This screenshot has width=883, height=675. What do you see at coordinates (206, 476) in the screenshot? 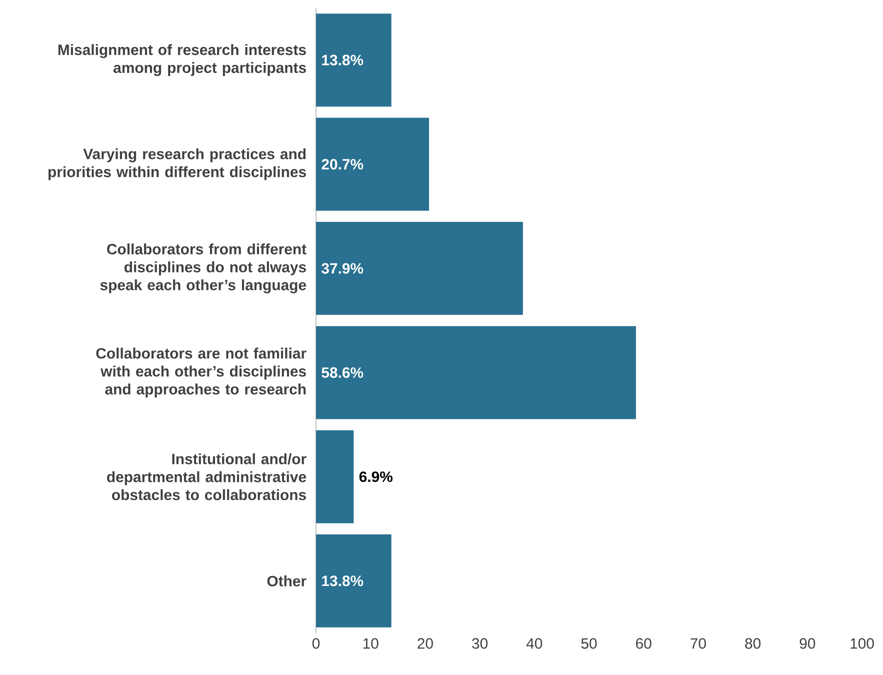
I see `y-tick-label: Institutional and/or departmental administrative obstacles to collaborations` at bounding box center [206, 476].